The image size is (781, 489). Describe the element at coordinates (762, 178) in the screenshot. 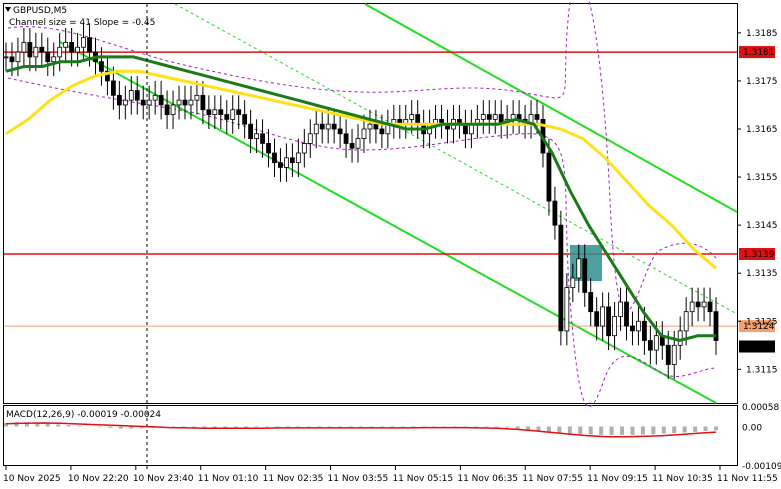

I see `price-tick-label: 1.3155` at that location.